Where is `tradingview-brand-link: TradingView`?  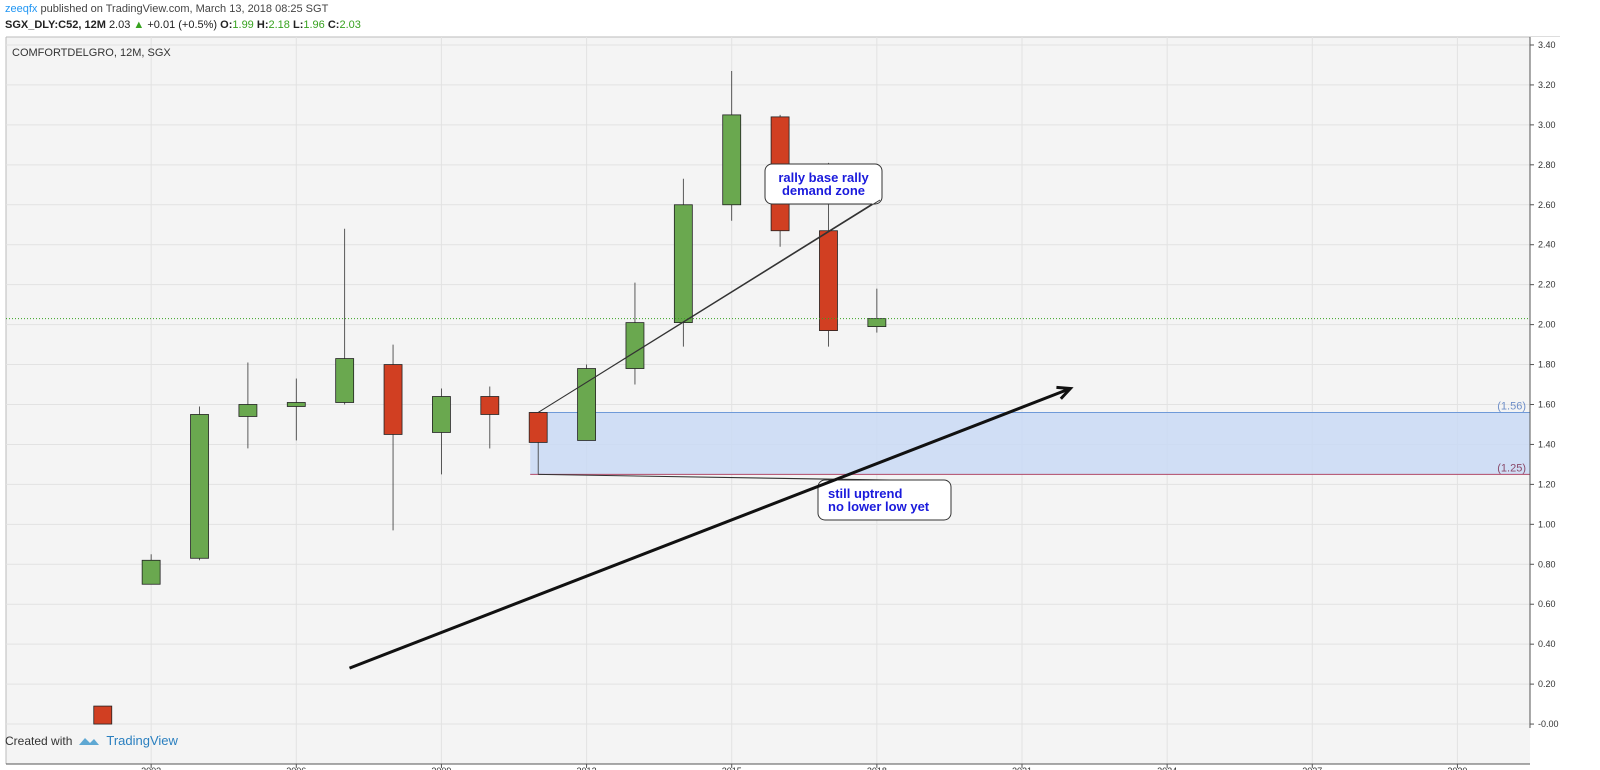 tradingview-brand-link: TradingView is located at coordinates (142, 740).